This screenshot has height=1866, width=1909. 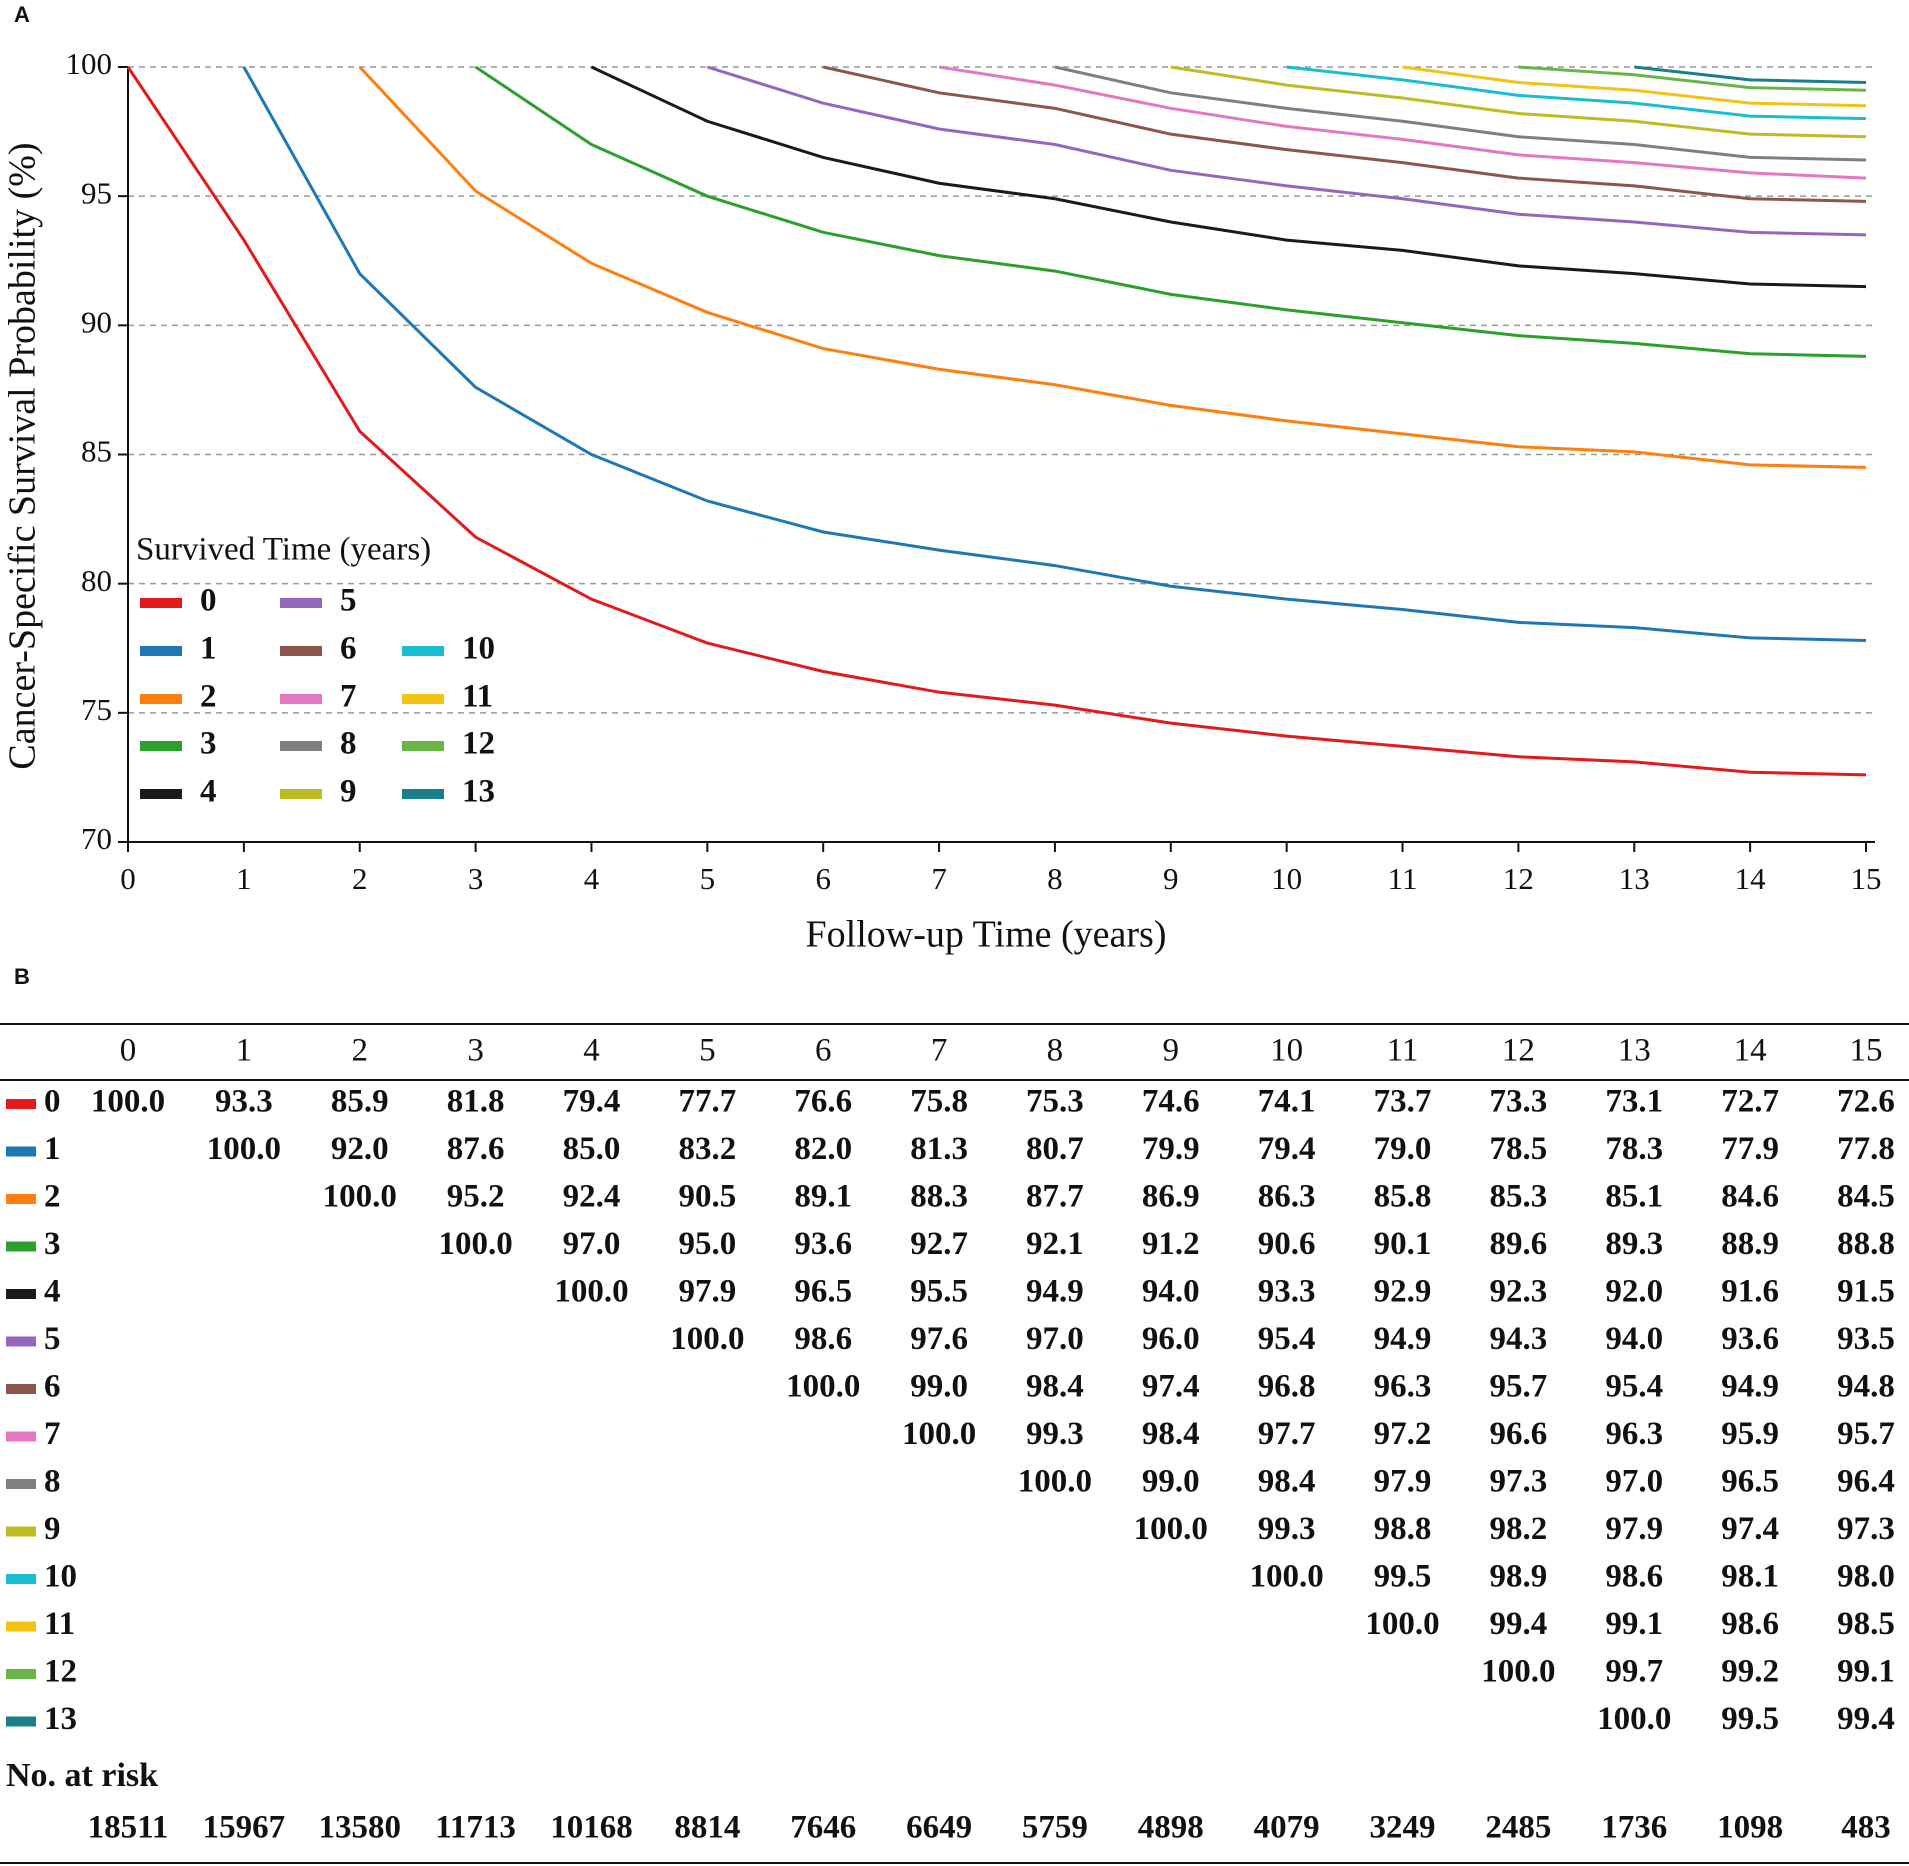 I want to click on table-cell: 96.4, so click(x=1866, y=1482).